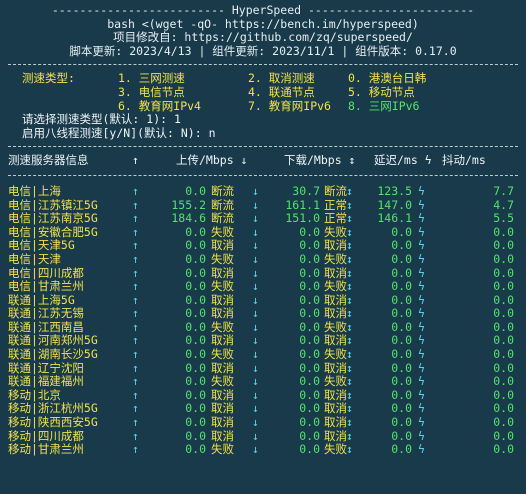 The image size is (526, 494). I want to click on server-name: 移动|浙江杭州5G, so click(53, 408).